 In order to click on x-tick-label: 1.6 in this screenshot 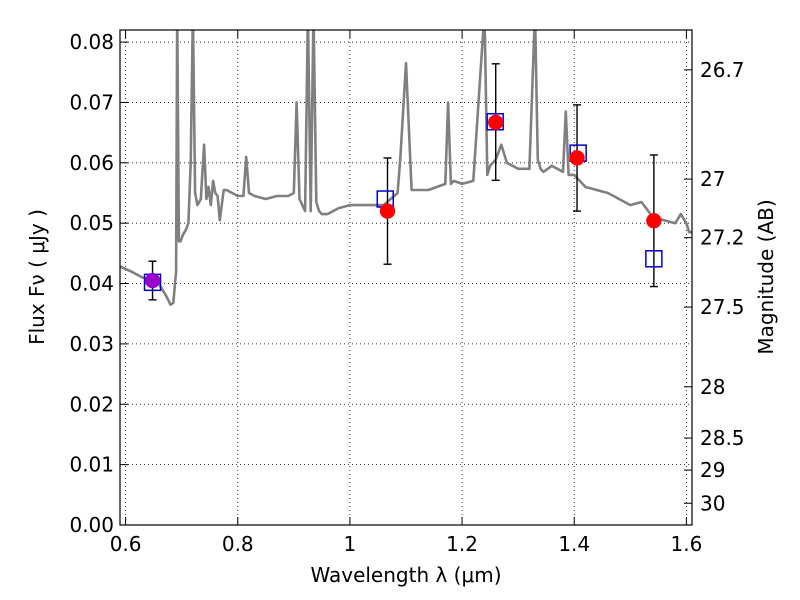, I will do `click(686, 544)`.